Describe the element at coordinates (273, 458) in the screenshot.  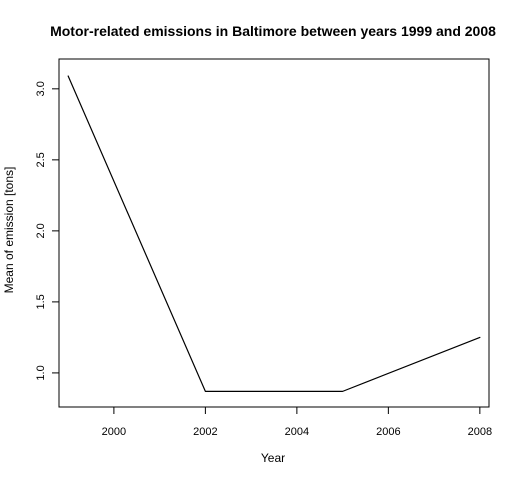
I see `x-axis-label: Year` at that location.